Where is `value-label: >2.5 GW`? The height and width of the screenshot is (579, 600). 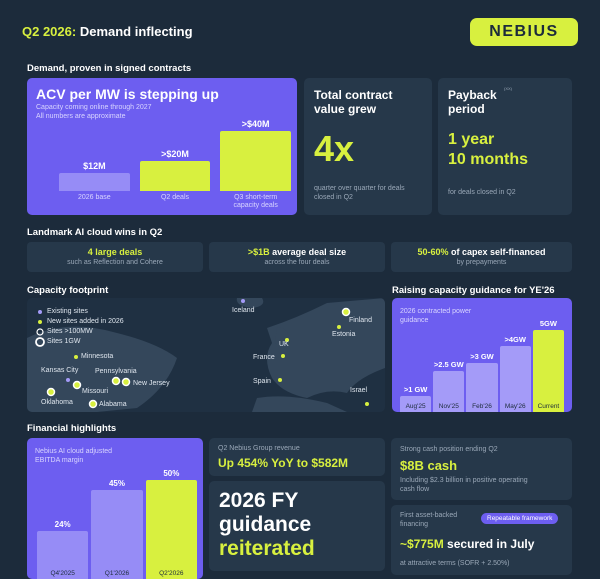
value-label: >2.5 GW is located at coordinates (448, 364).